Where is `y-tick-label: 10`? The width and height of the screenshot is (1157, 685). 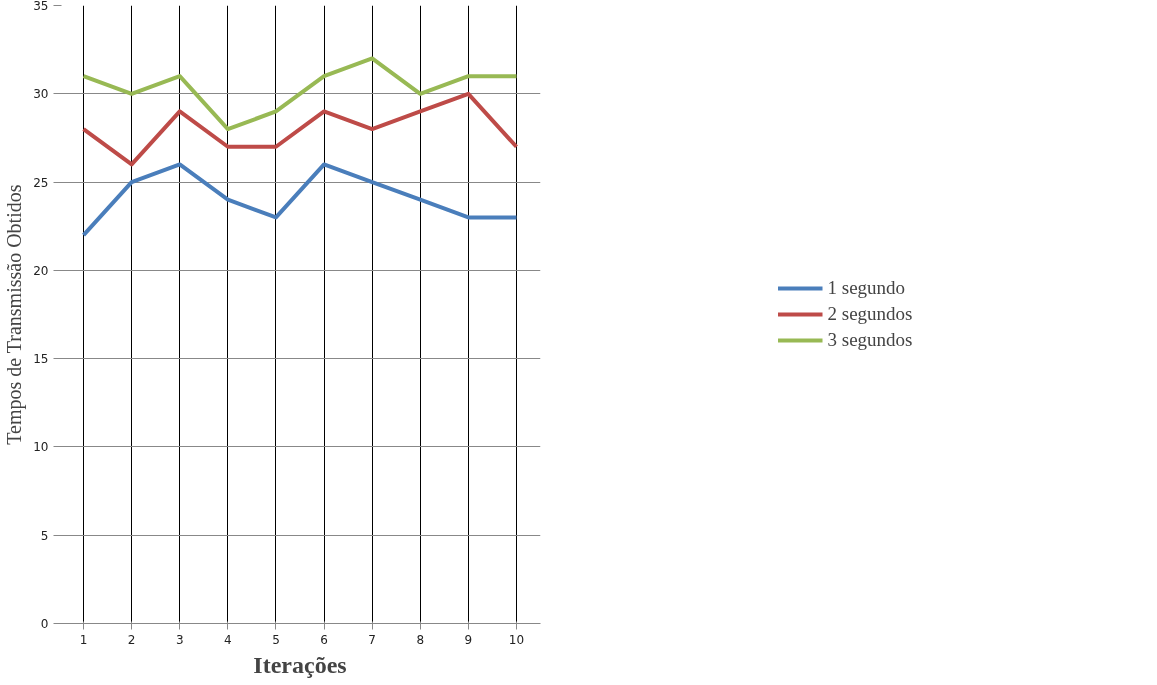
y-tick-label: 10 is located at coordinates (41, 447).